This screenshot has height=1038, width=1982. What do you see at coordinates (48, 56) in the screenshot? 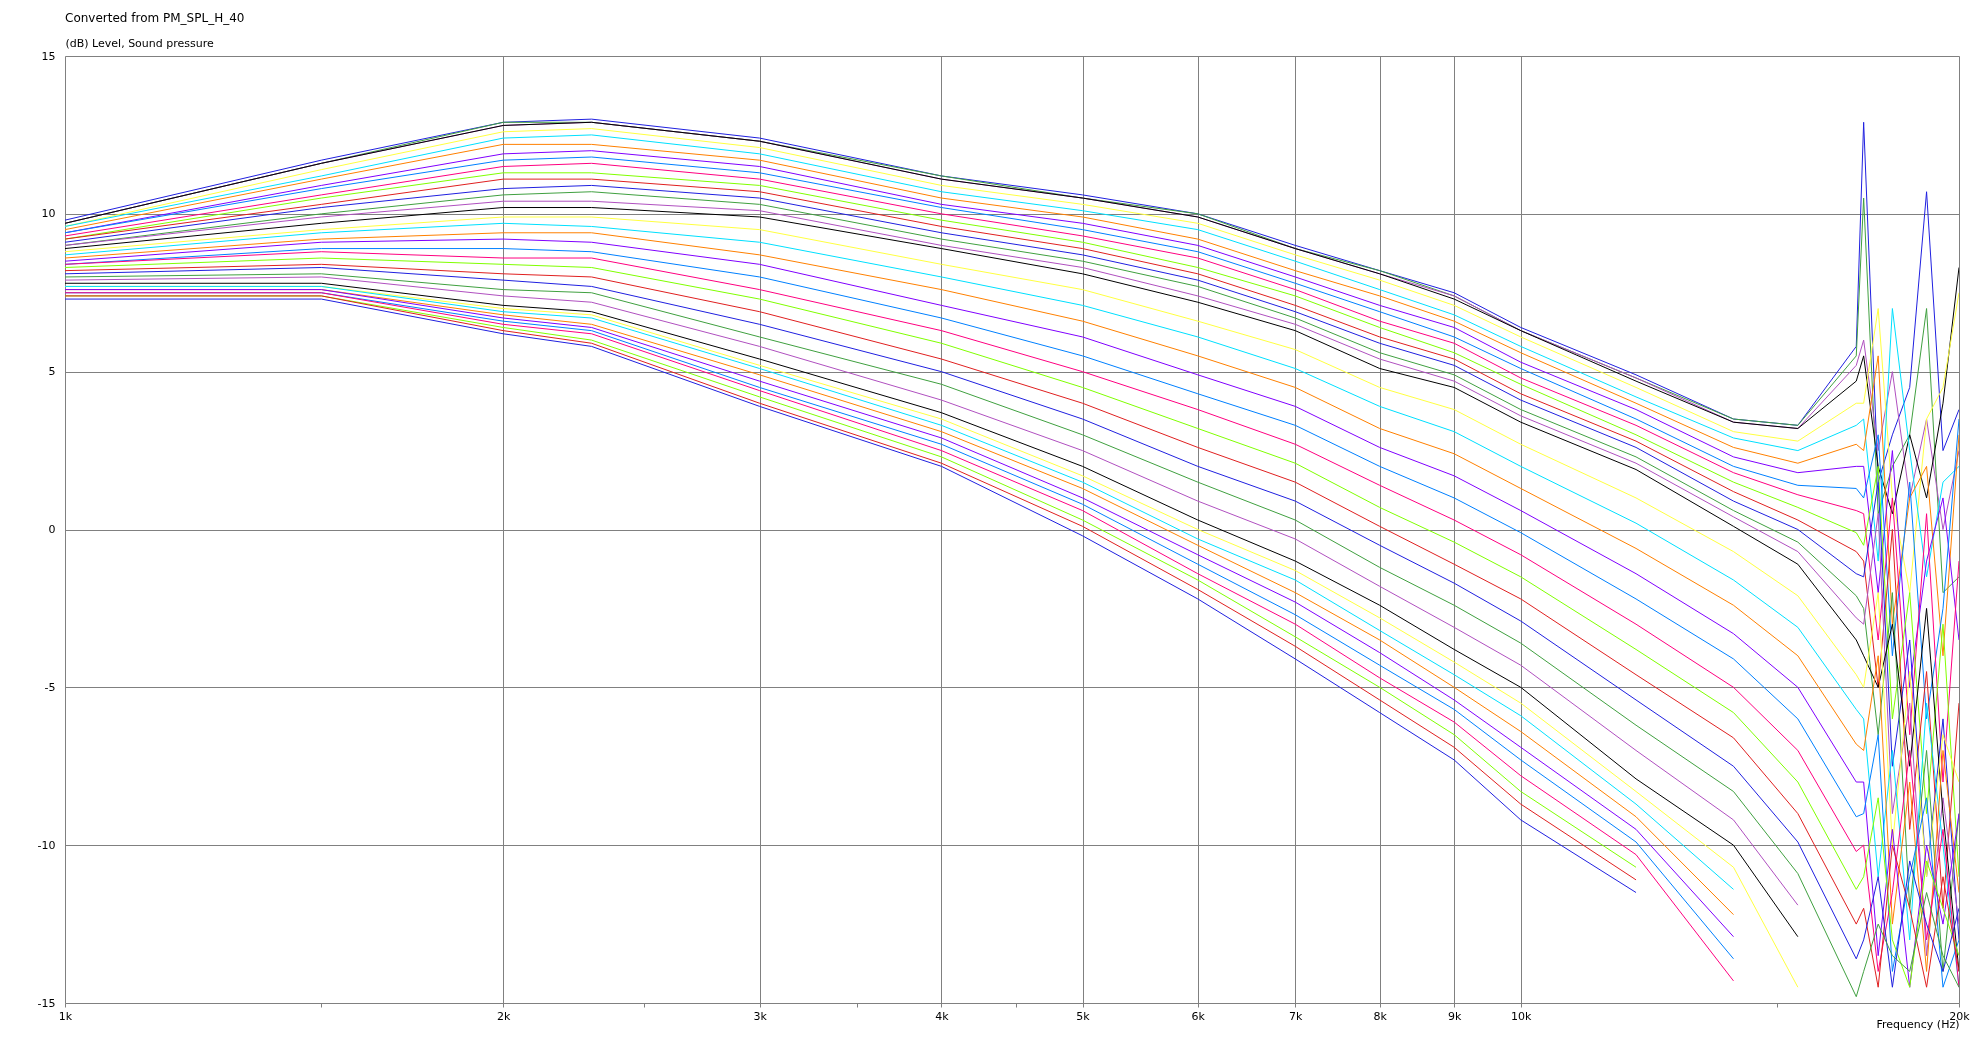
I see `y-tick-label: 15` at bounding box center [48, 56].